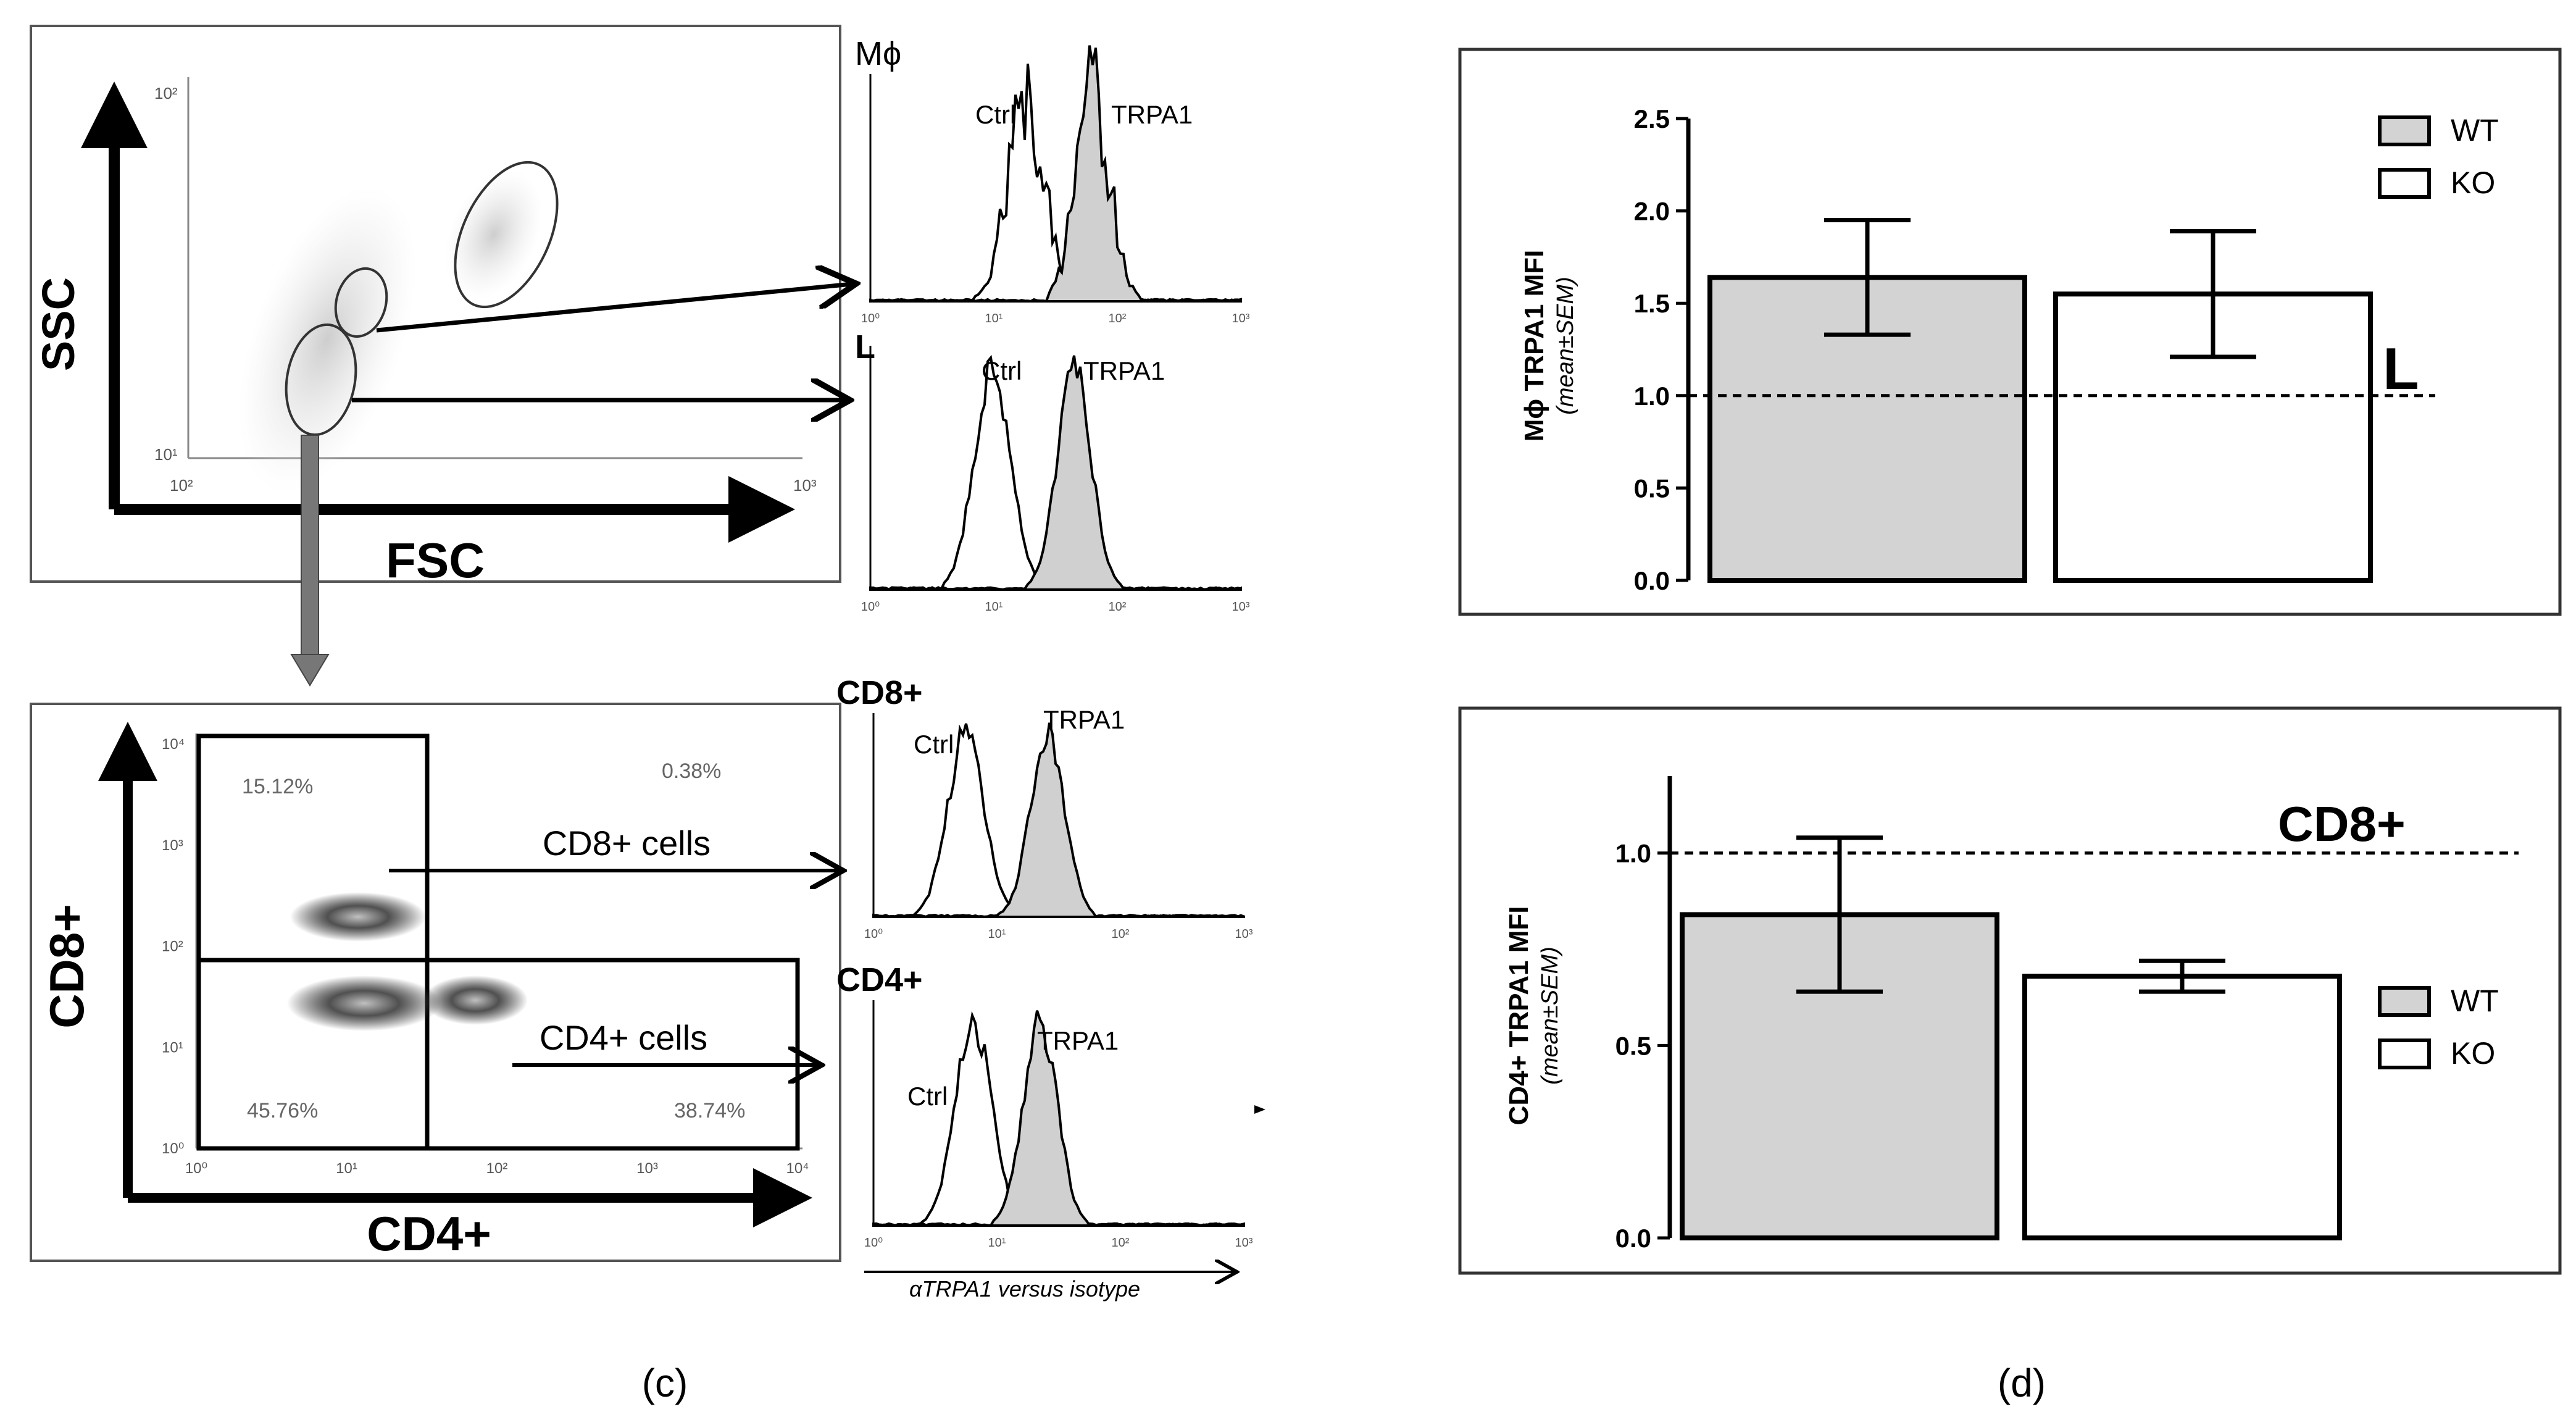 This screenshot has height=1425, width=2576. What do you see at coordinates (647, 1168) in the screenshot?
I see `scatter2-x-tick: 10³` at bounding box center [647, 1168].